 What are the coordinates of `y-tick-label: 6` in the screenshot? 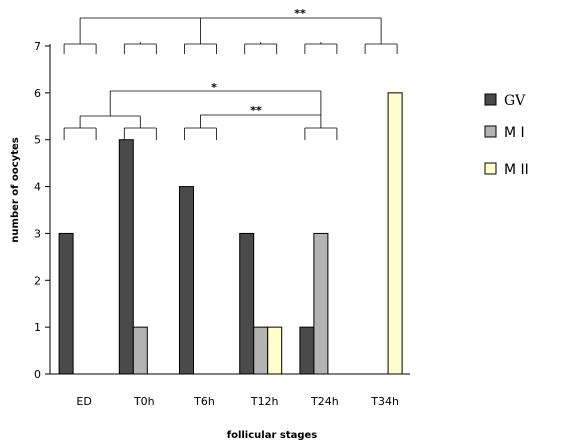 It's located at (37, 93).